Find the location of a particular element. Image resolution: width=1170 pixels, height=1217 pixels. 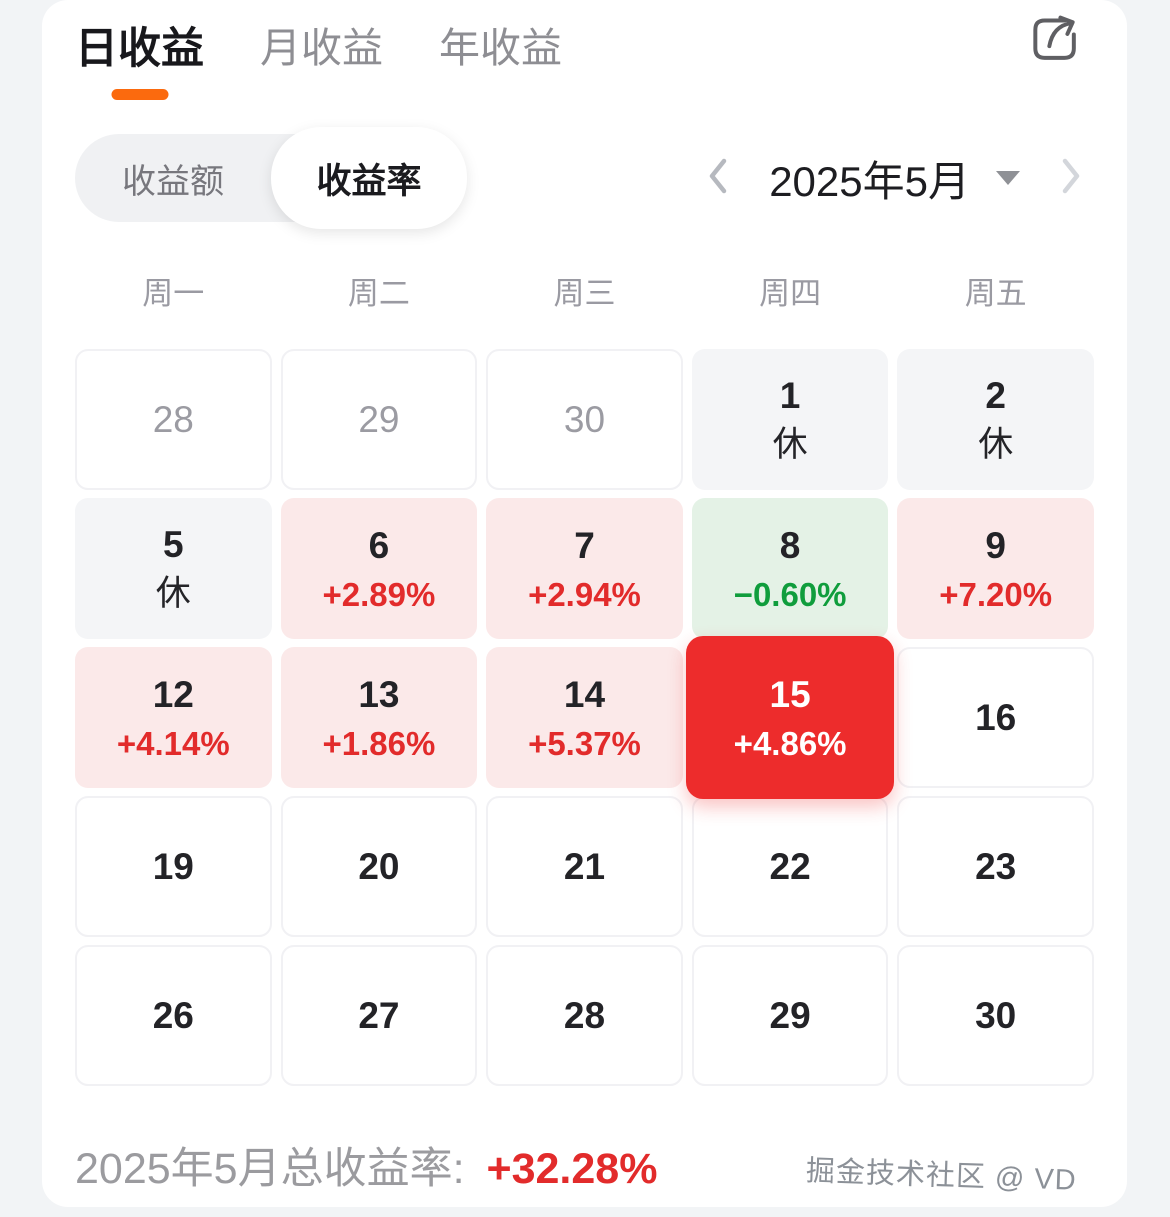

cell-day-number: 27 is located at coordinates (379, 1015).